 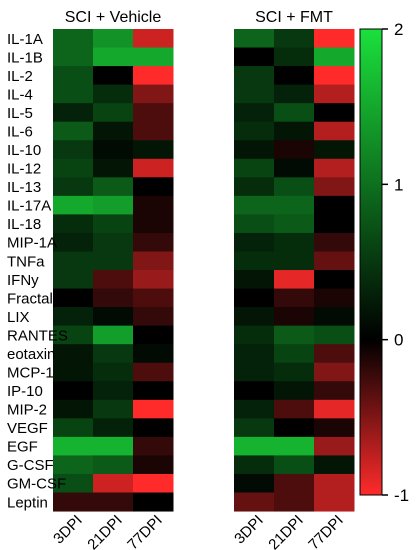 I want to click on row-label: LIX, so click(x=18, y=317).